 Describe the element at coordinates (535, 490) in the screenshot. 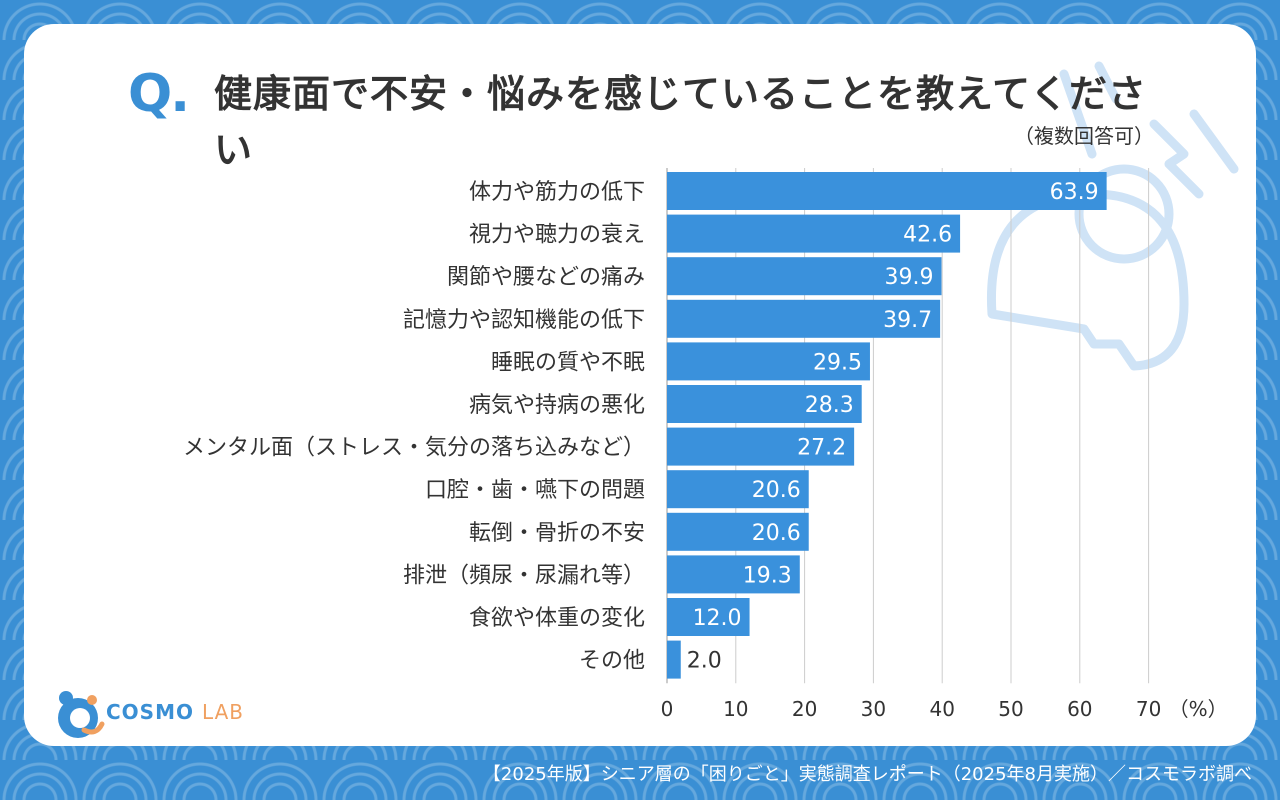

I see `category-label: 口腔・歯・嚥下の問題` at that location.